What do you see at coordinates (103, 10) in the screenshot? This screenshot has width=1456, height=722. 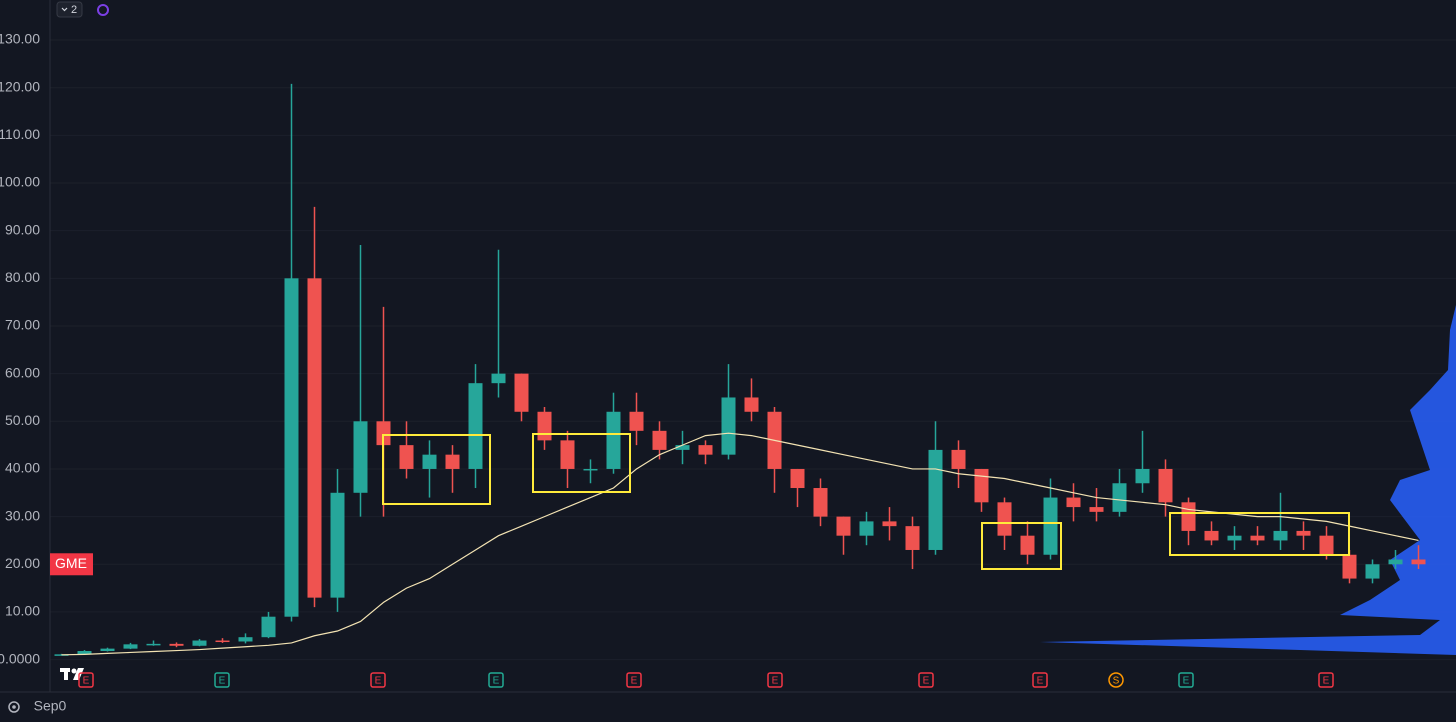 I see `sync-icon` at bounding box center [103, 10].